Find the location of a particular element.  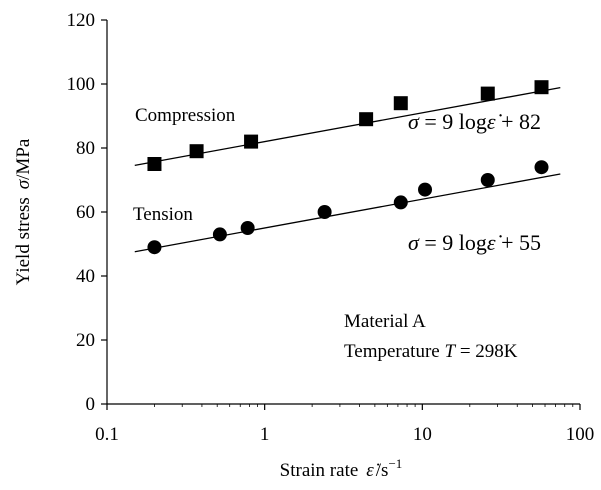

equation-compression: σ = 9 logε̇ + 82 is located at coordinates (474, 121).